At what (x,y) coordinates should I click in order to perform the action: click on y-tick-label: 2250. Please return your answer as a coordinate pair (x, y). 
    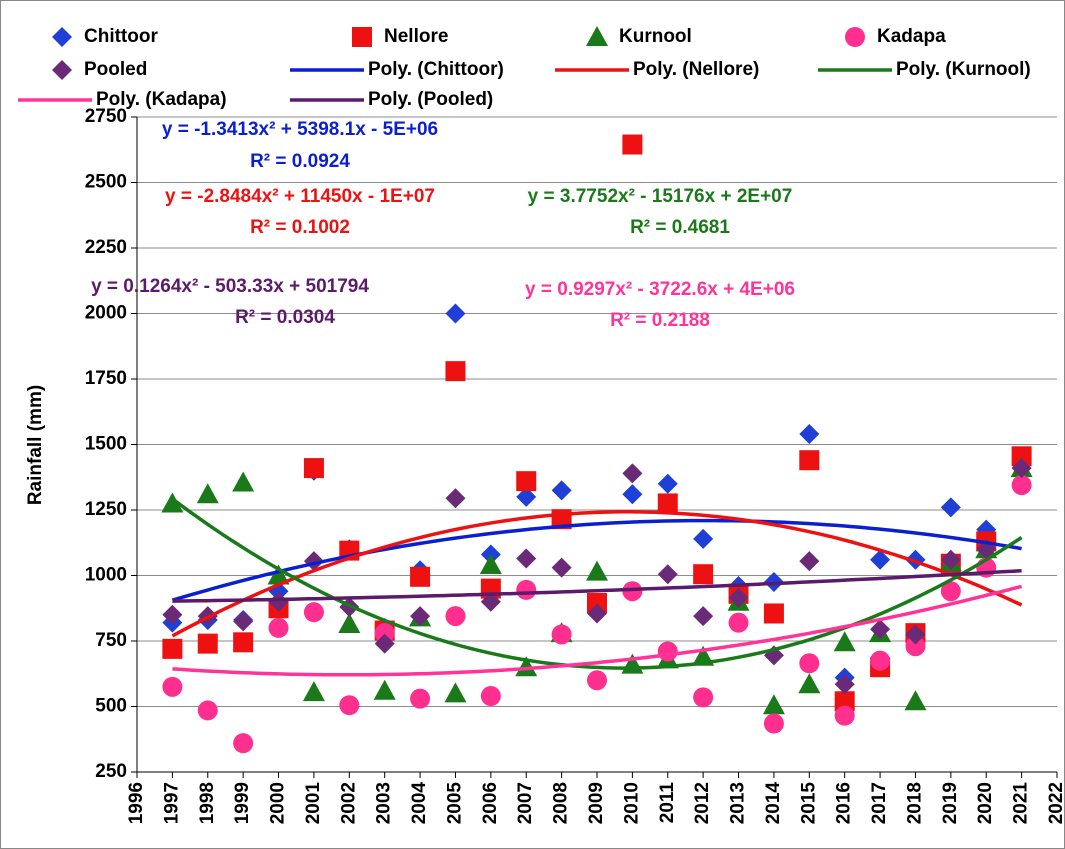
    Looking at the image, I should click on (106, 247).